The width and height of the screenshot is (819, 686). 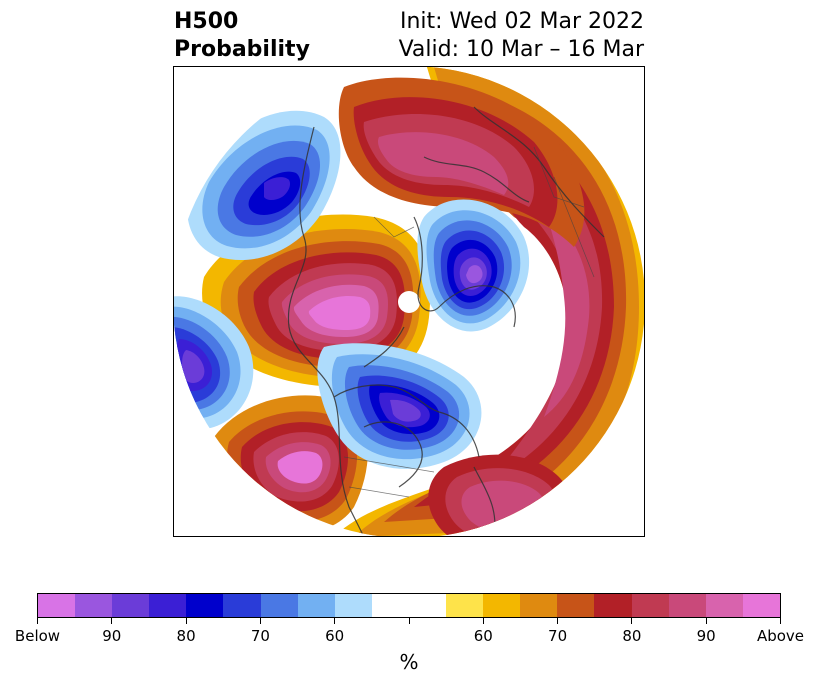 I want to click on colorbar, so click(x=409, y=605).